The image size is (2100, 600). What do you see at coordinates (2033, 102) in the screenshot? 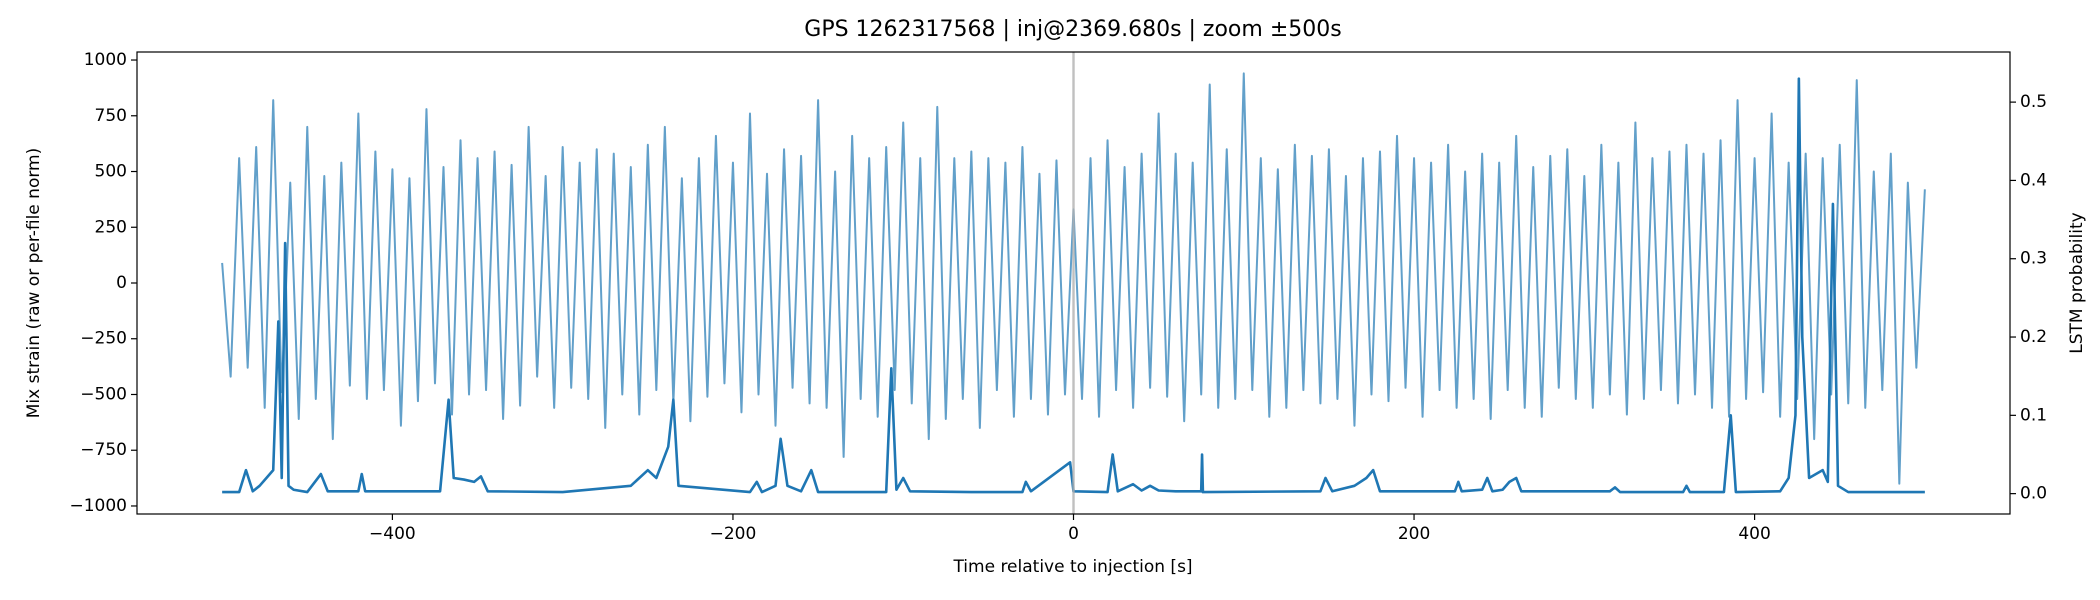
I see `y2-tick-label: 0.5` at bounding box center [2033, 102].